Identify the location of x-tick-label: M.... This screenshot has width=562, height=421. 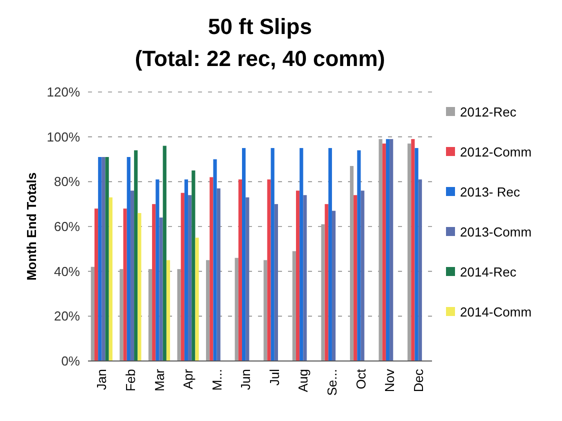
(216, 380).